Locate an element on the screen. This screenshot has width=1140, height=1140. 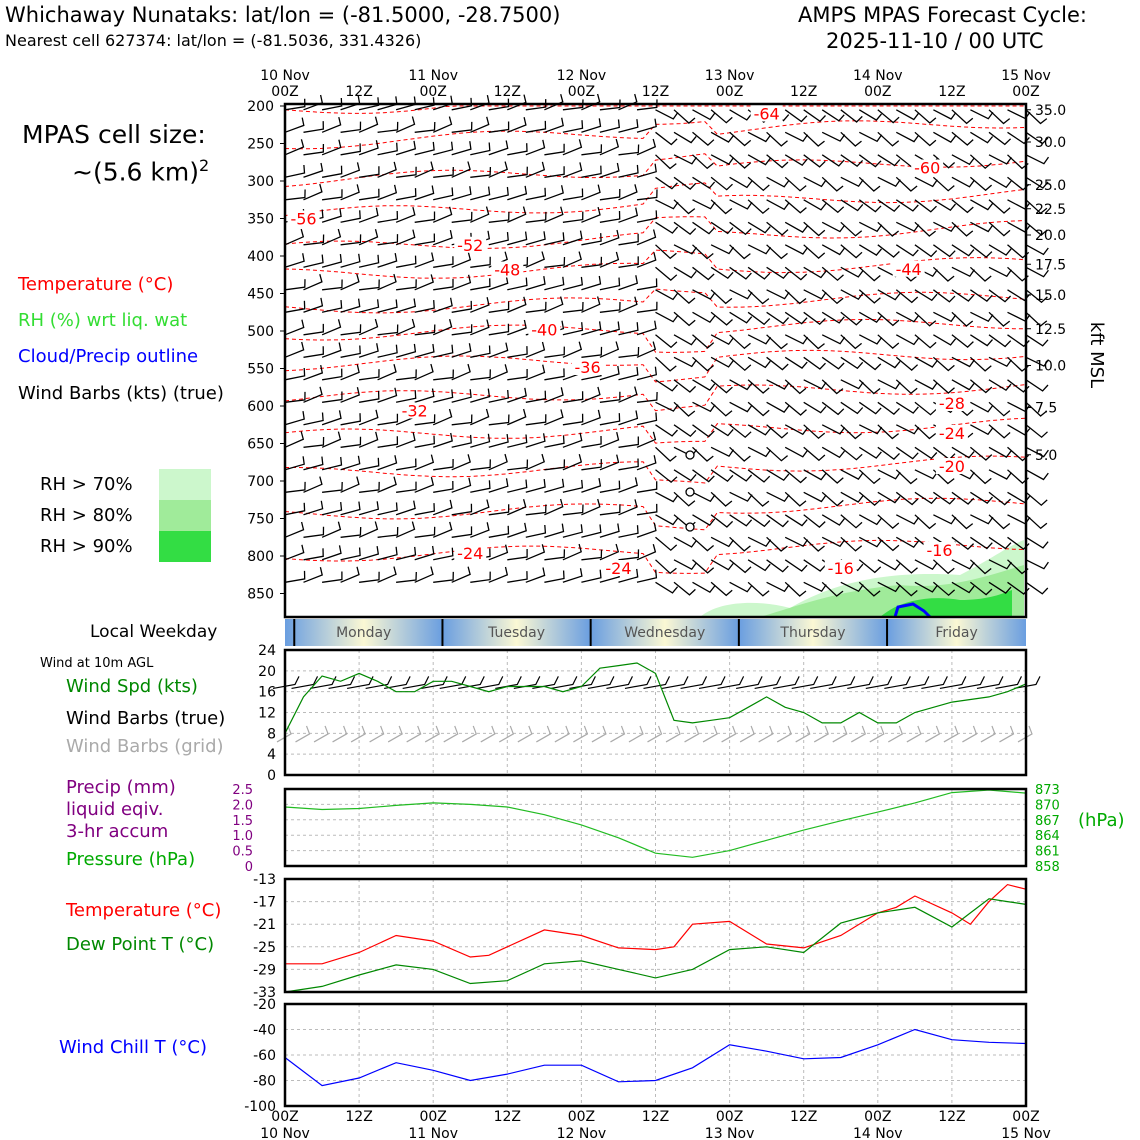
kft-tick-label: 20.0 is located at coordinates (1050, 236).